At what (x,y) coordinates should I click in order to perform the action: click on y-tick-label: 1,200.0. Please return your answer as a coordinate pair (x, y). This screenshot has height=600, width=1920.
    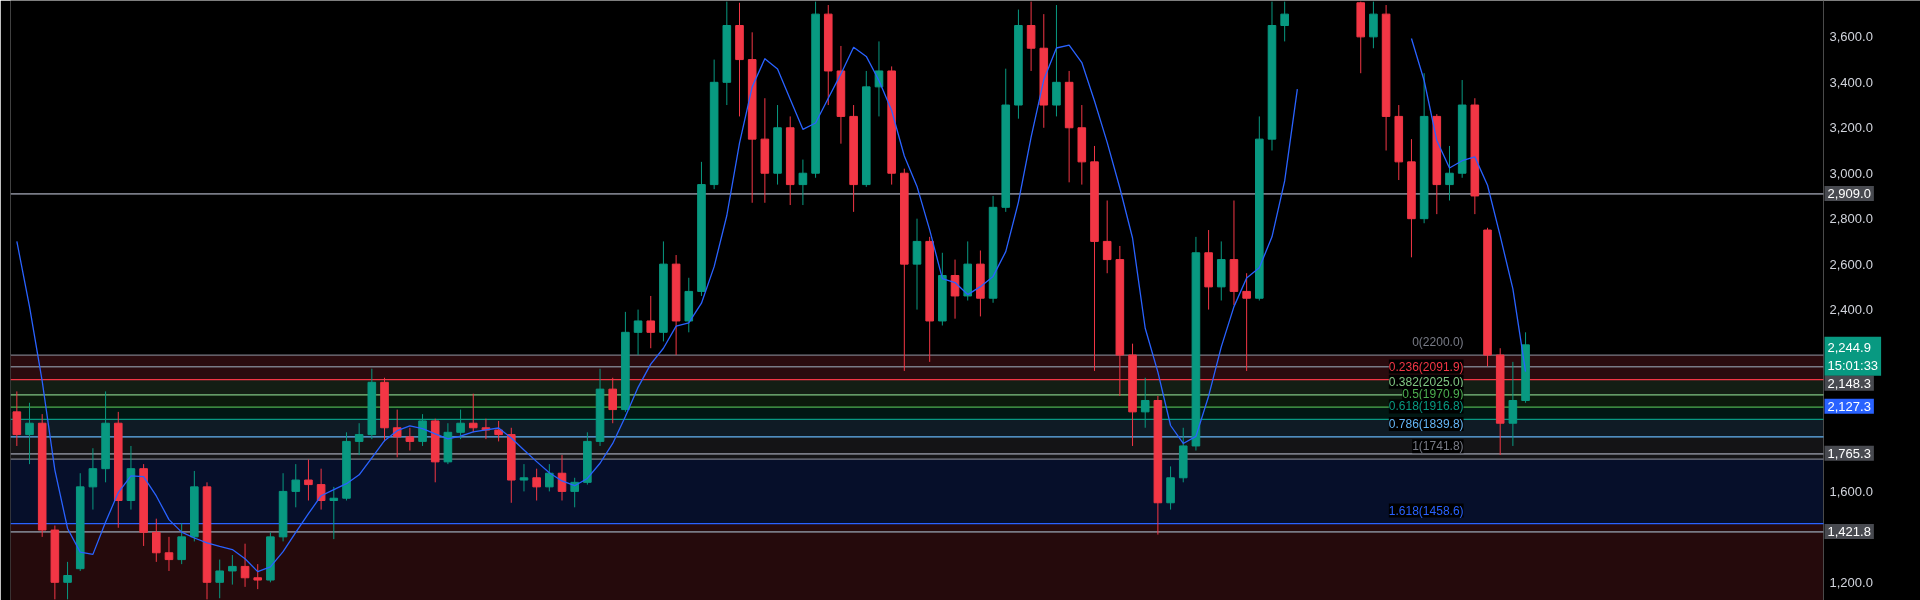
    Looking at the image, I should click on (1851, 582).